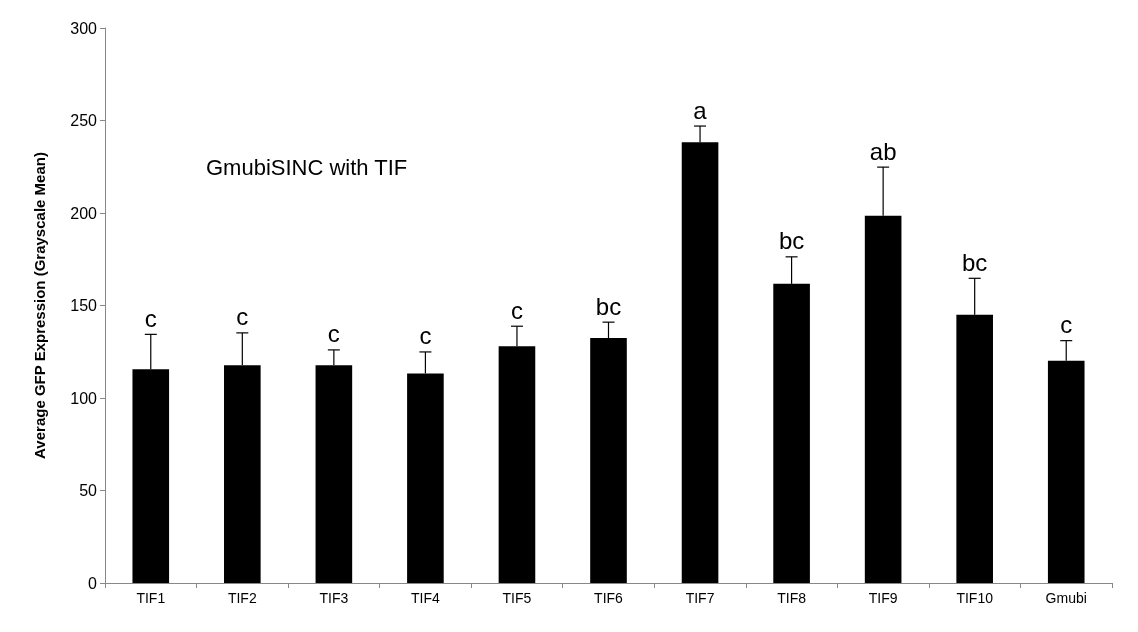 The height and width of the screenshot is (632, 1138). Describe the element at coordinates (84, 28) in the screenshot. I see `y-tick-label: 300` at that location.